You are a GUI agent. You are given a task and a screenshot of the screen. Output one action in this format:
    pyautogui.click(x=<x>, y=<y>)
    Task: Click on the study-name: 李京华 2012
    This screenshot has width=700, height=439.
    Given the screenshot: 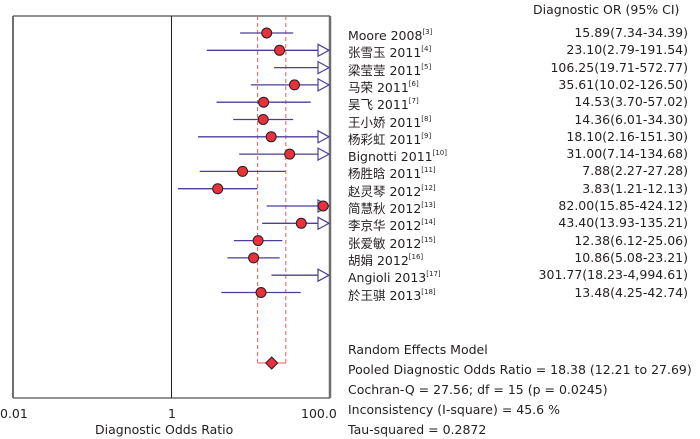 What is the action you would take?
    pyautogui.click(x=385, y=226)
    